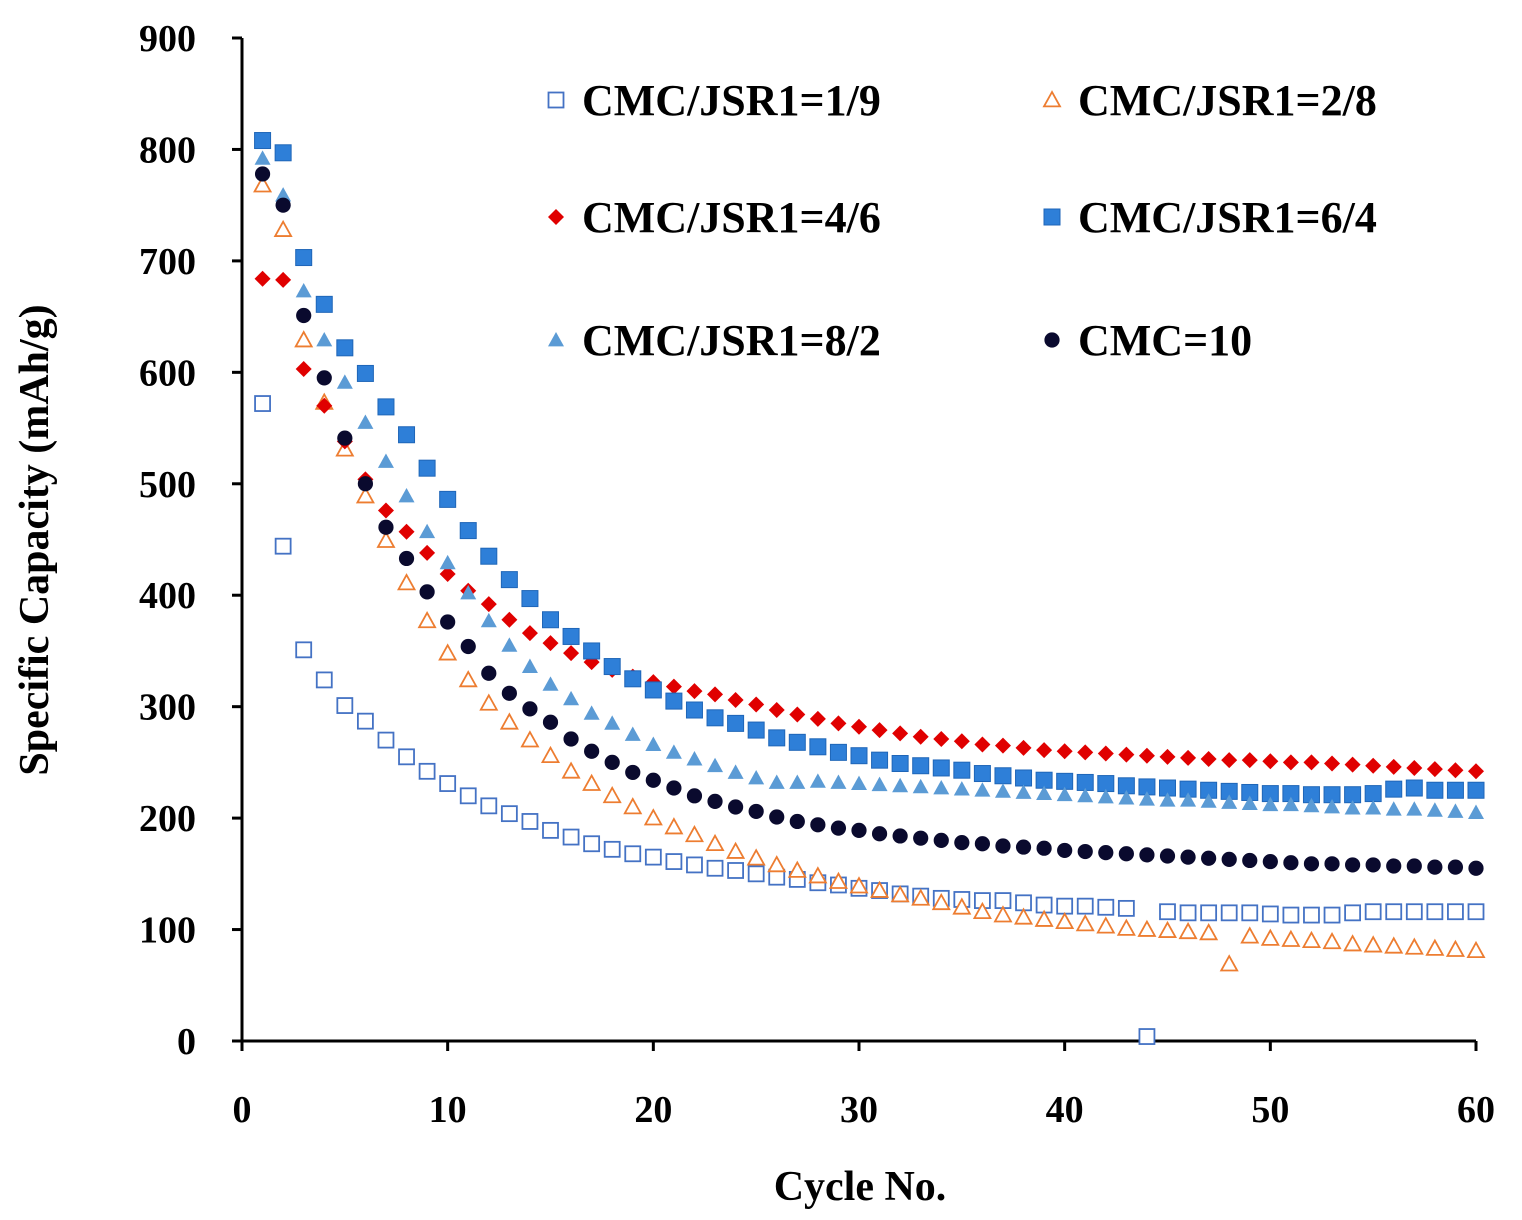 This screenshot has height=1220, width=1522. What do you see at coordinates (167, 262) in the screenshot?
I see `y-tick-label: 700` at bounding box center [167, 262].